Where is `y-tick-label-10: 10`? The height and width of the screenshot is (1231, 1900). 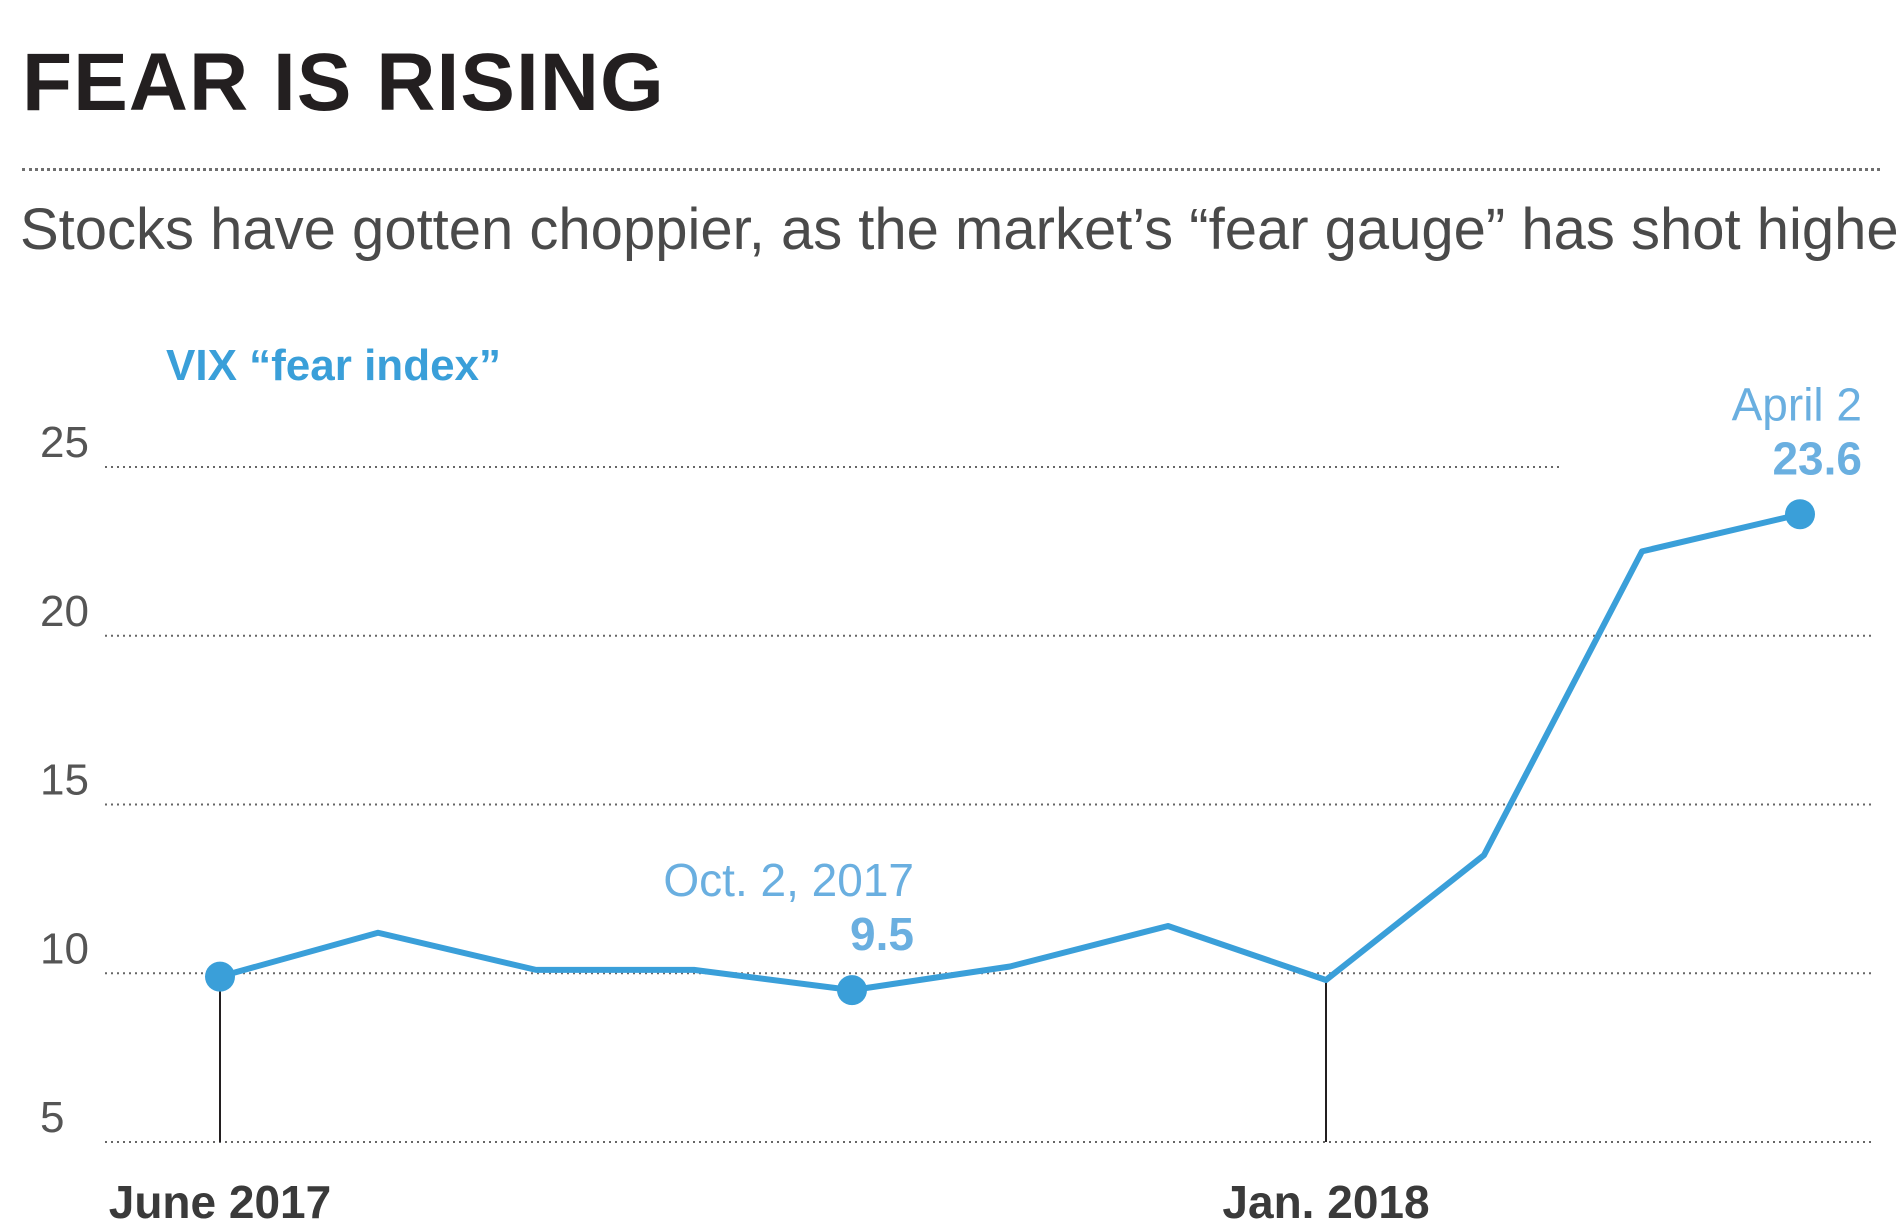
y-tick-label-10: 10 is located at coordinates (64, 948).